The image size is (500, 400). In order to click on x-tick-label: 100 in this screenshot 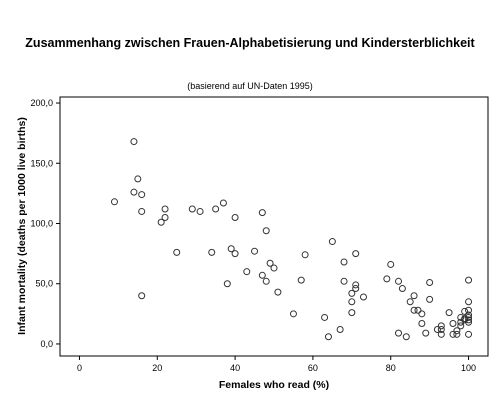, I will do `click(468, 368)`.